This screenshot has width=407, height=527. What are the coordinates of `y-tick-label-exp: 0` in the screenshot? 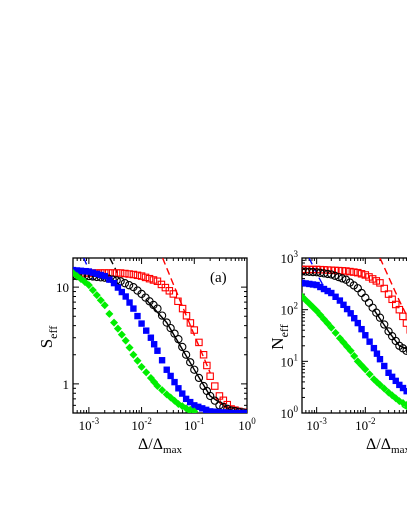 It's located at (296, 409).